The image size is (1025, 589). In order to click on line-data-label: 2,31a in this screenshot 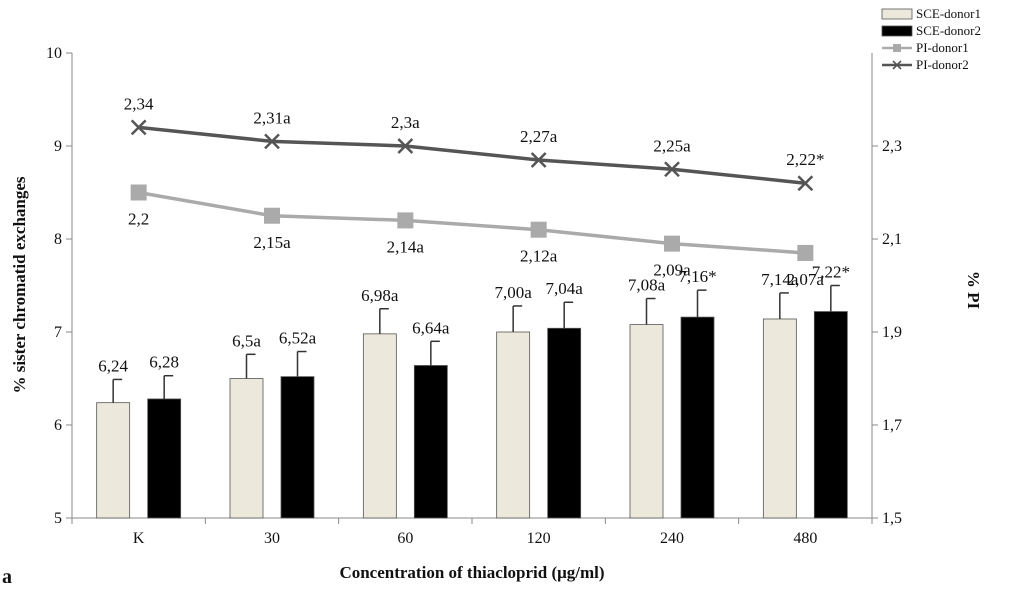, I will do `click(272, 117)`.